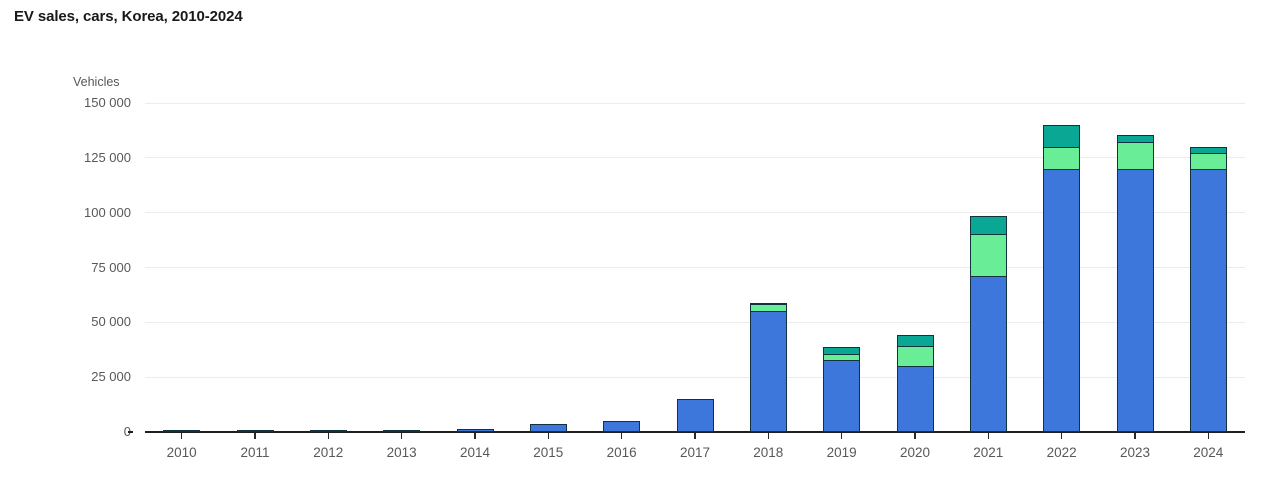 The image size is (1280, 486). I want to click on chart-title: EV sales, cars, Korea, 2010-2024, so click(128, 16).